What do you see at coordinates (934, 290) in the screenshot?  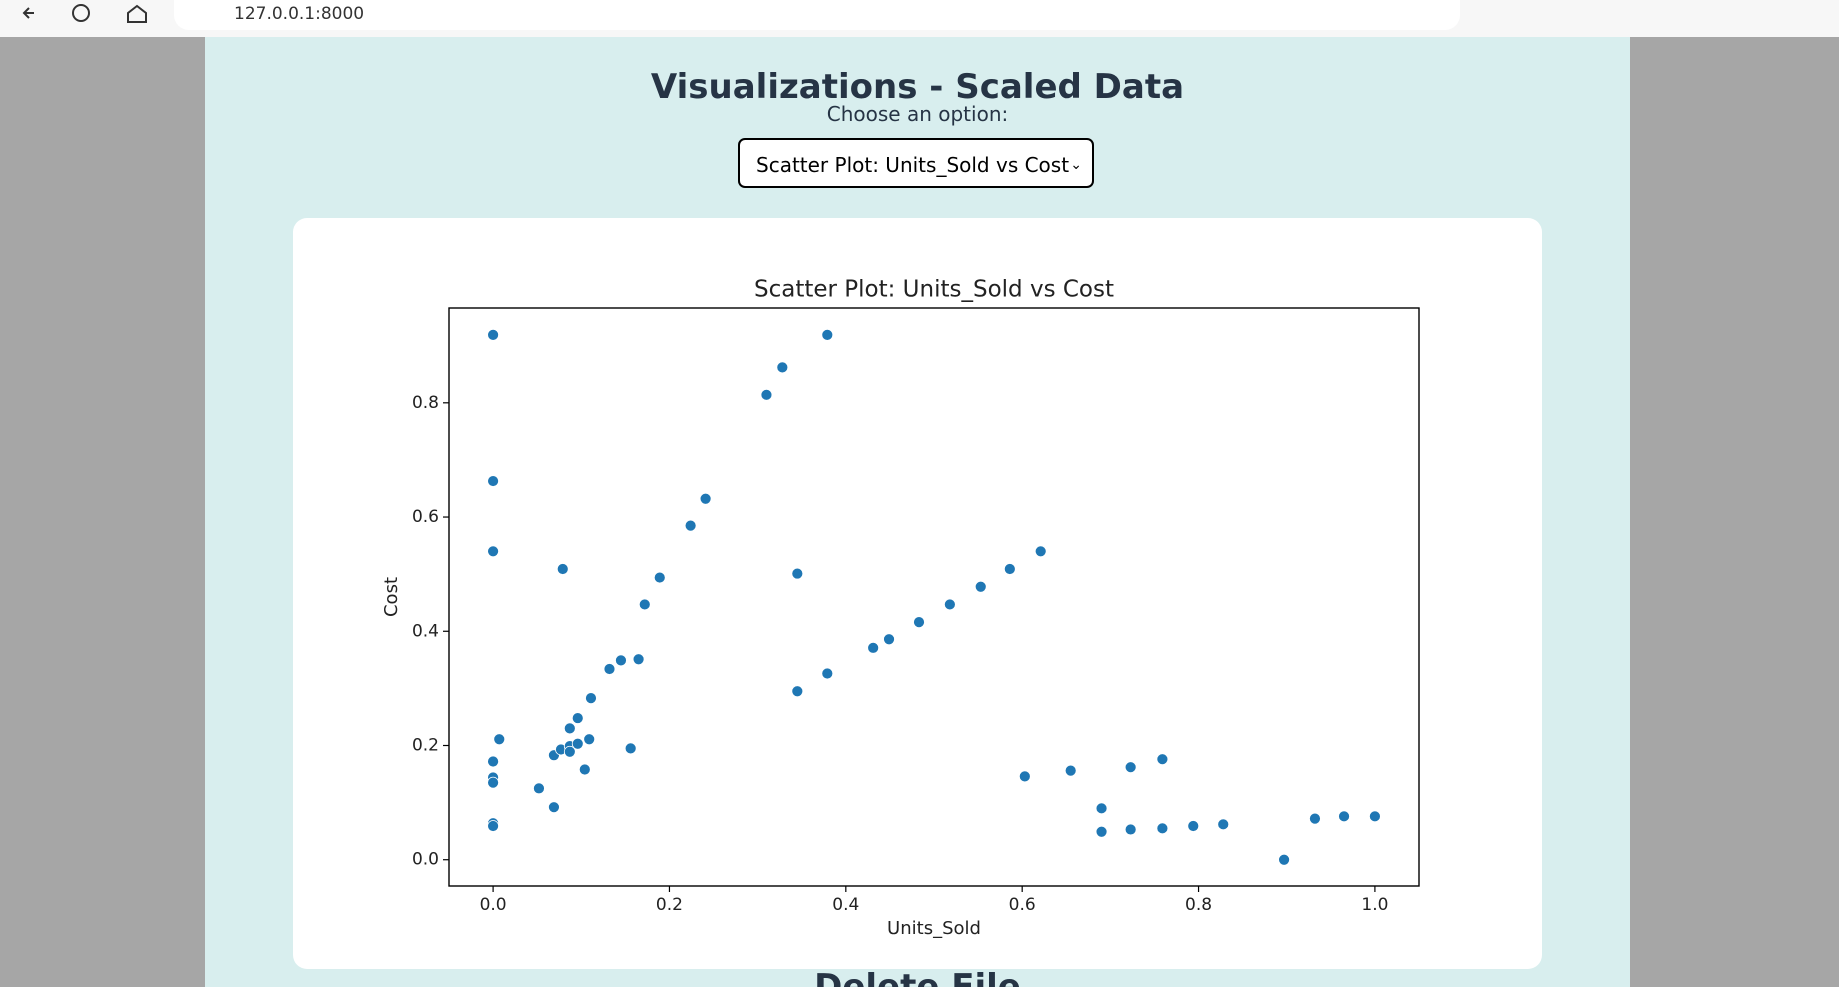 I see `chart-title: Scatter Plot: Units_Sold vs Cost` at bounding box center [934, 290].